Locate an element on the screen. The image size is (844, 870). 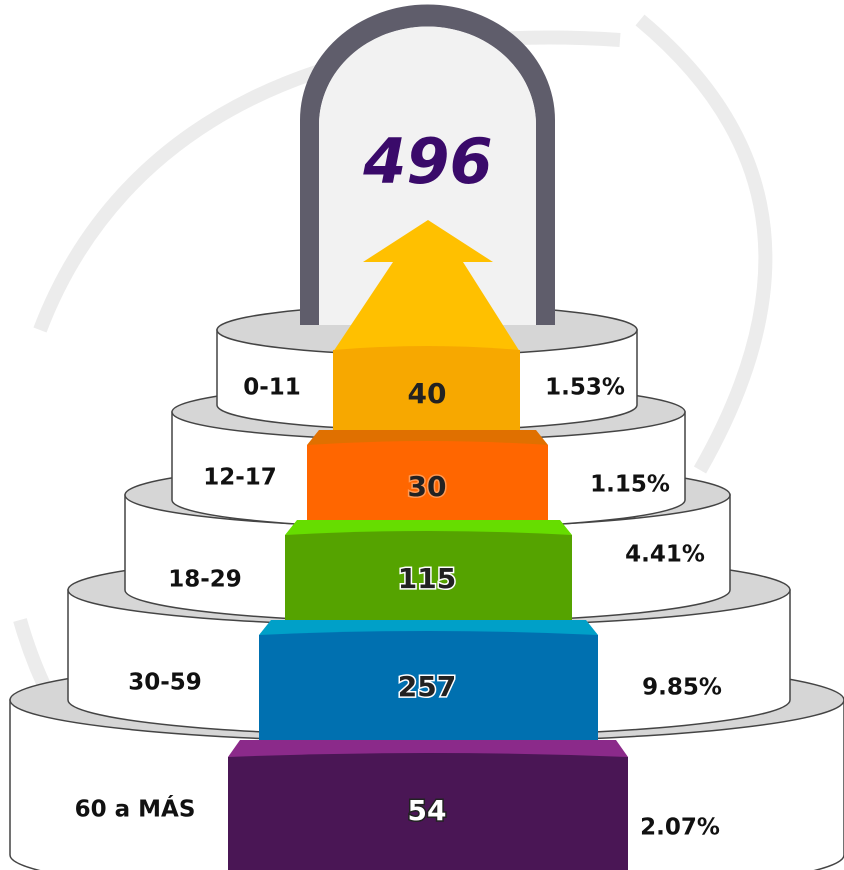
tier-value: 30 is located at coordinates (427, 486).